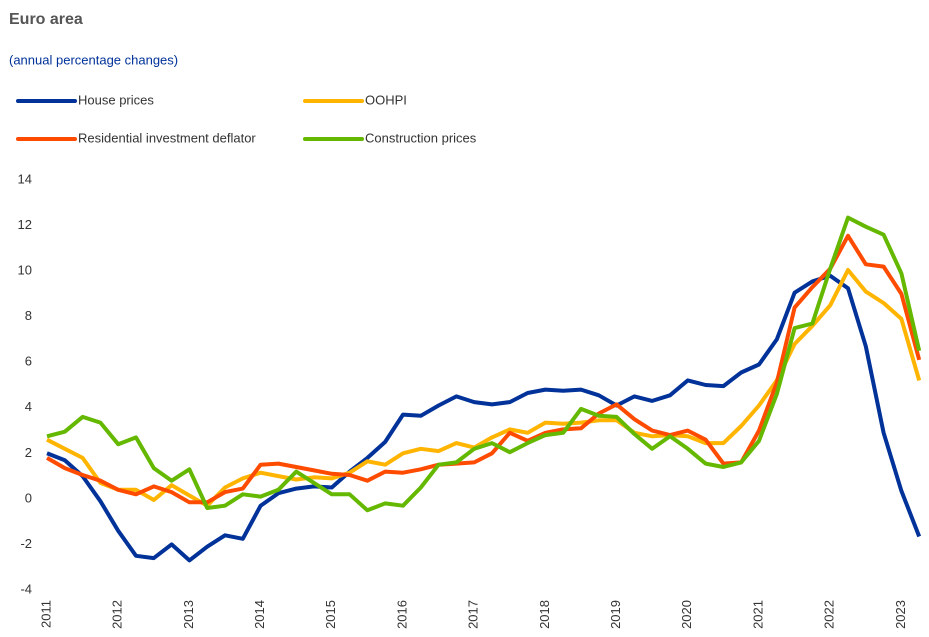 The image size is (929, 637). Describe the element at coordinates (93, 59) in the screenshot. I see `chart-subtitle: (annual percentage changes)` at that location.